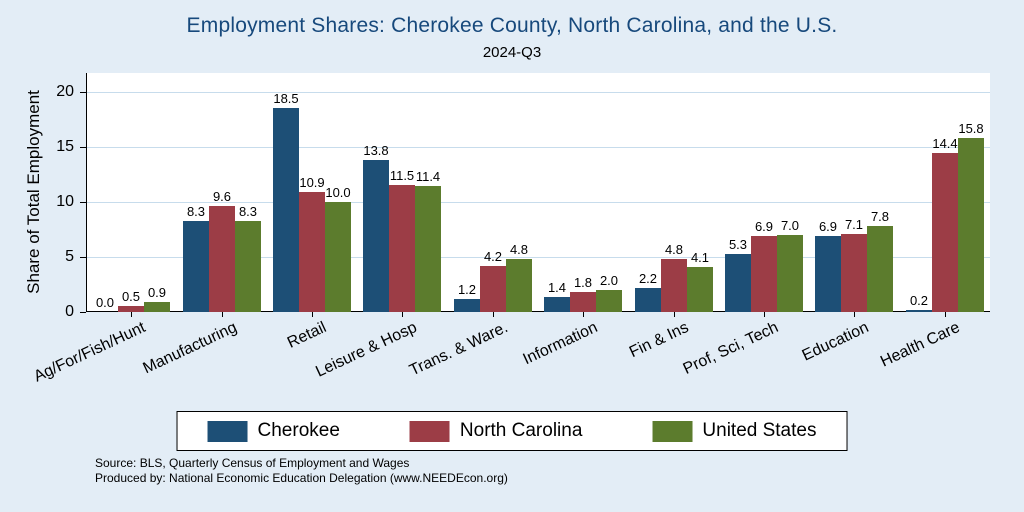 Image resolution: width=1024 pixels, height=512 pixels. I want to click on bar-value-label: 0.5, so click(131, 296).